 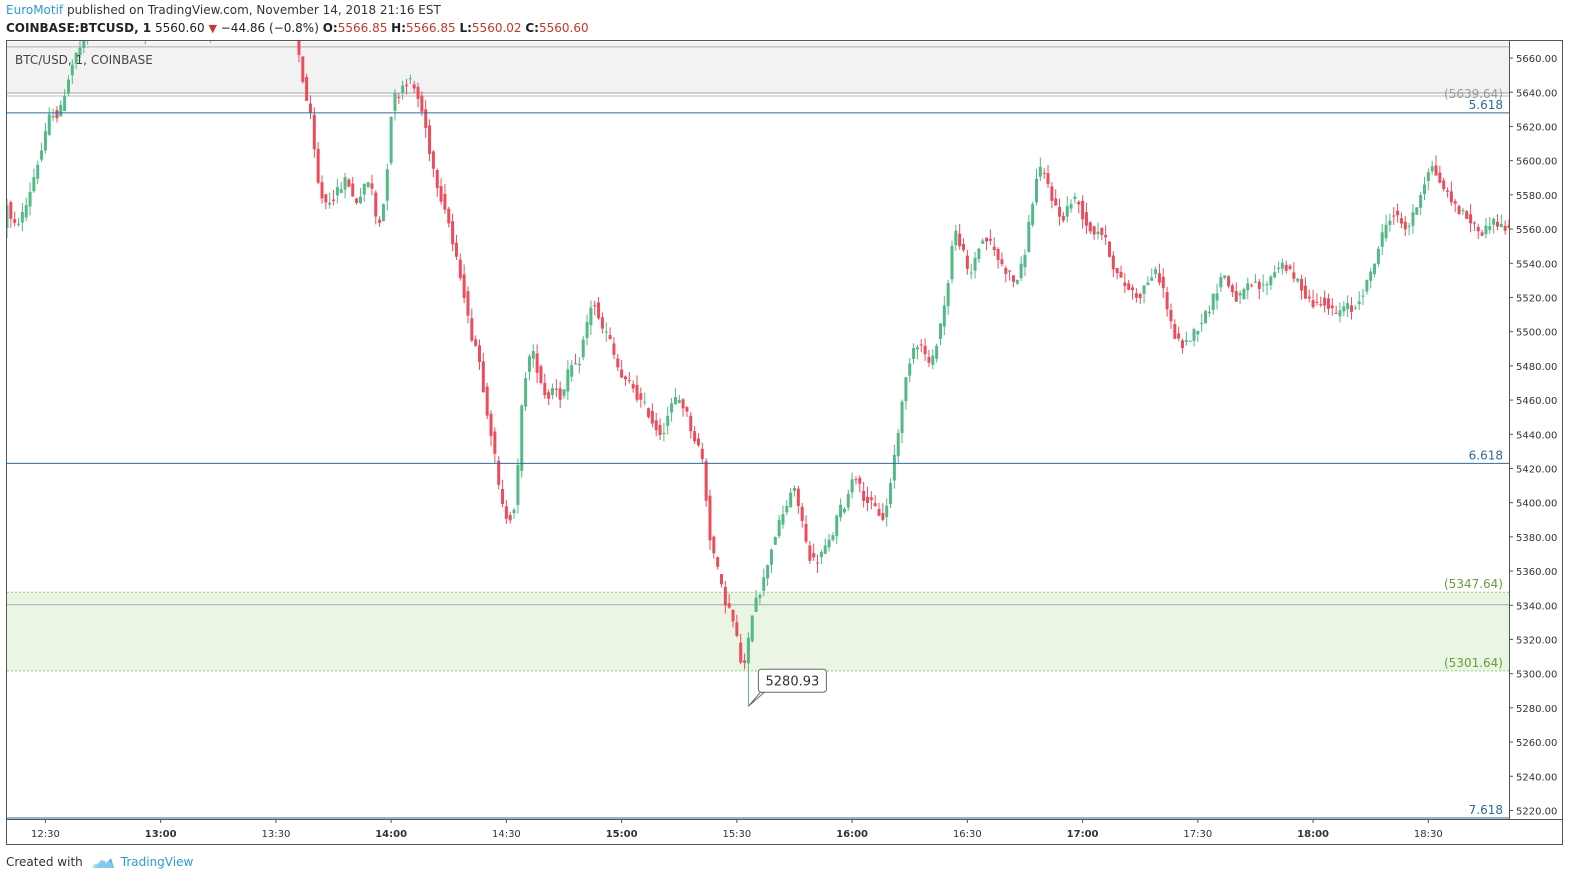 What do you see at coordinates (787, 687) in the screenshot?
I see `low-callout: 5280.93` at bounding box center [787, 687].